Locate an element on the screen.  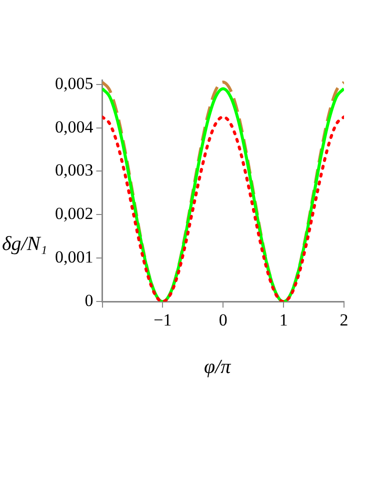
x-tick-label: 0 is located at coordinates (223, 320).